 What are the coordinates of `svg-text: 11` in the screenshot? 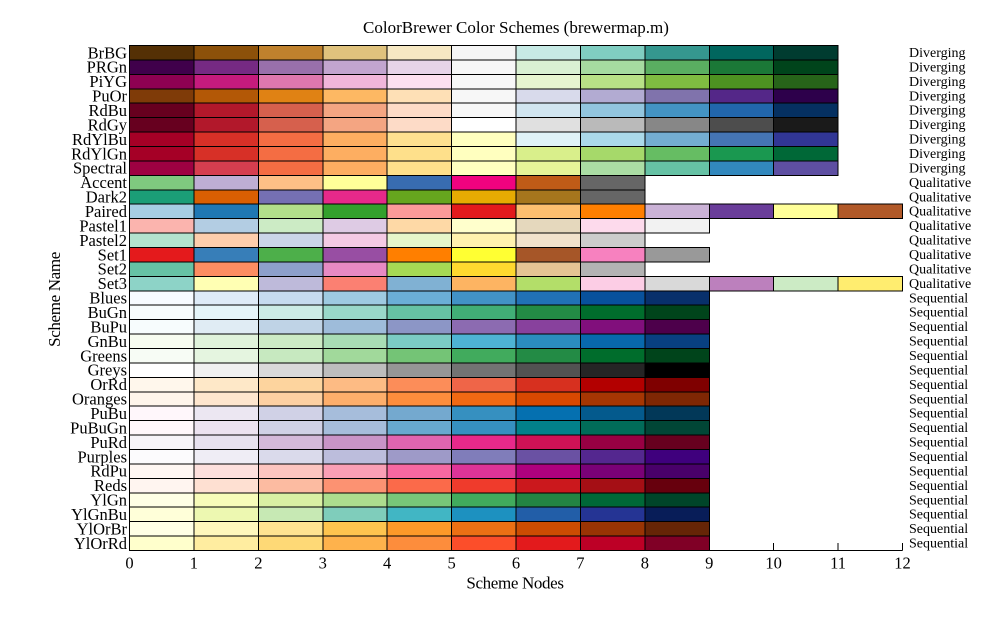 It's located at (838, 563).